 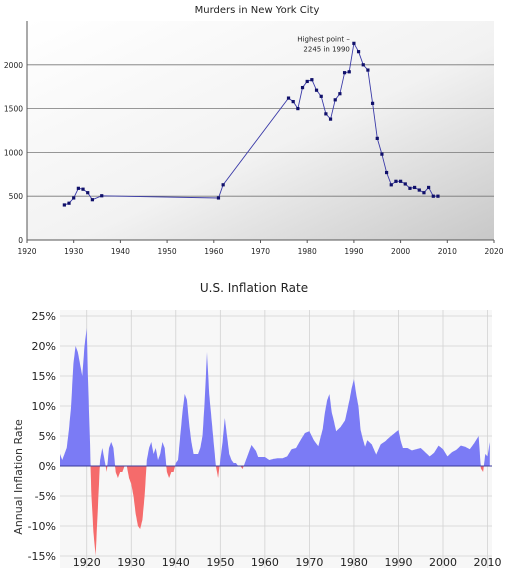 I want to click on y-tick-label: 500, so click(x=16, y=196).